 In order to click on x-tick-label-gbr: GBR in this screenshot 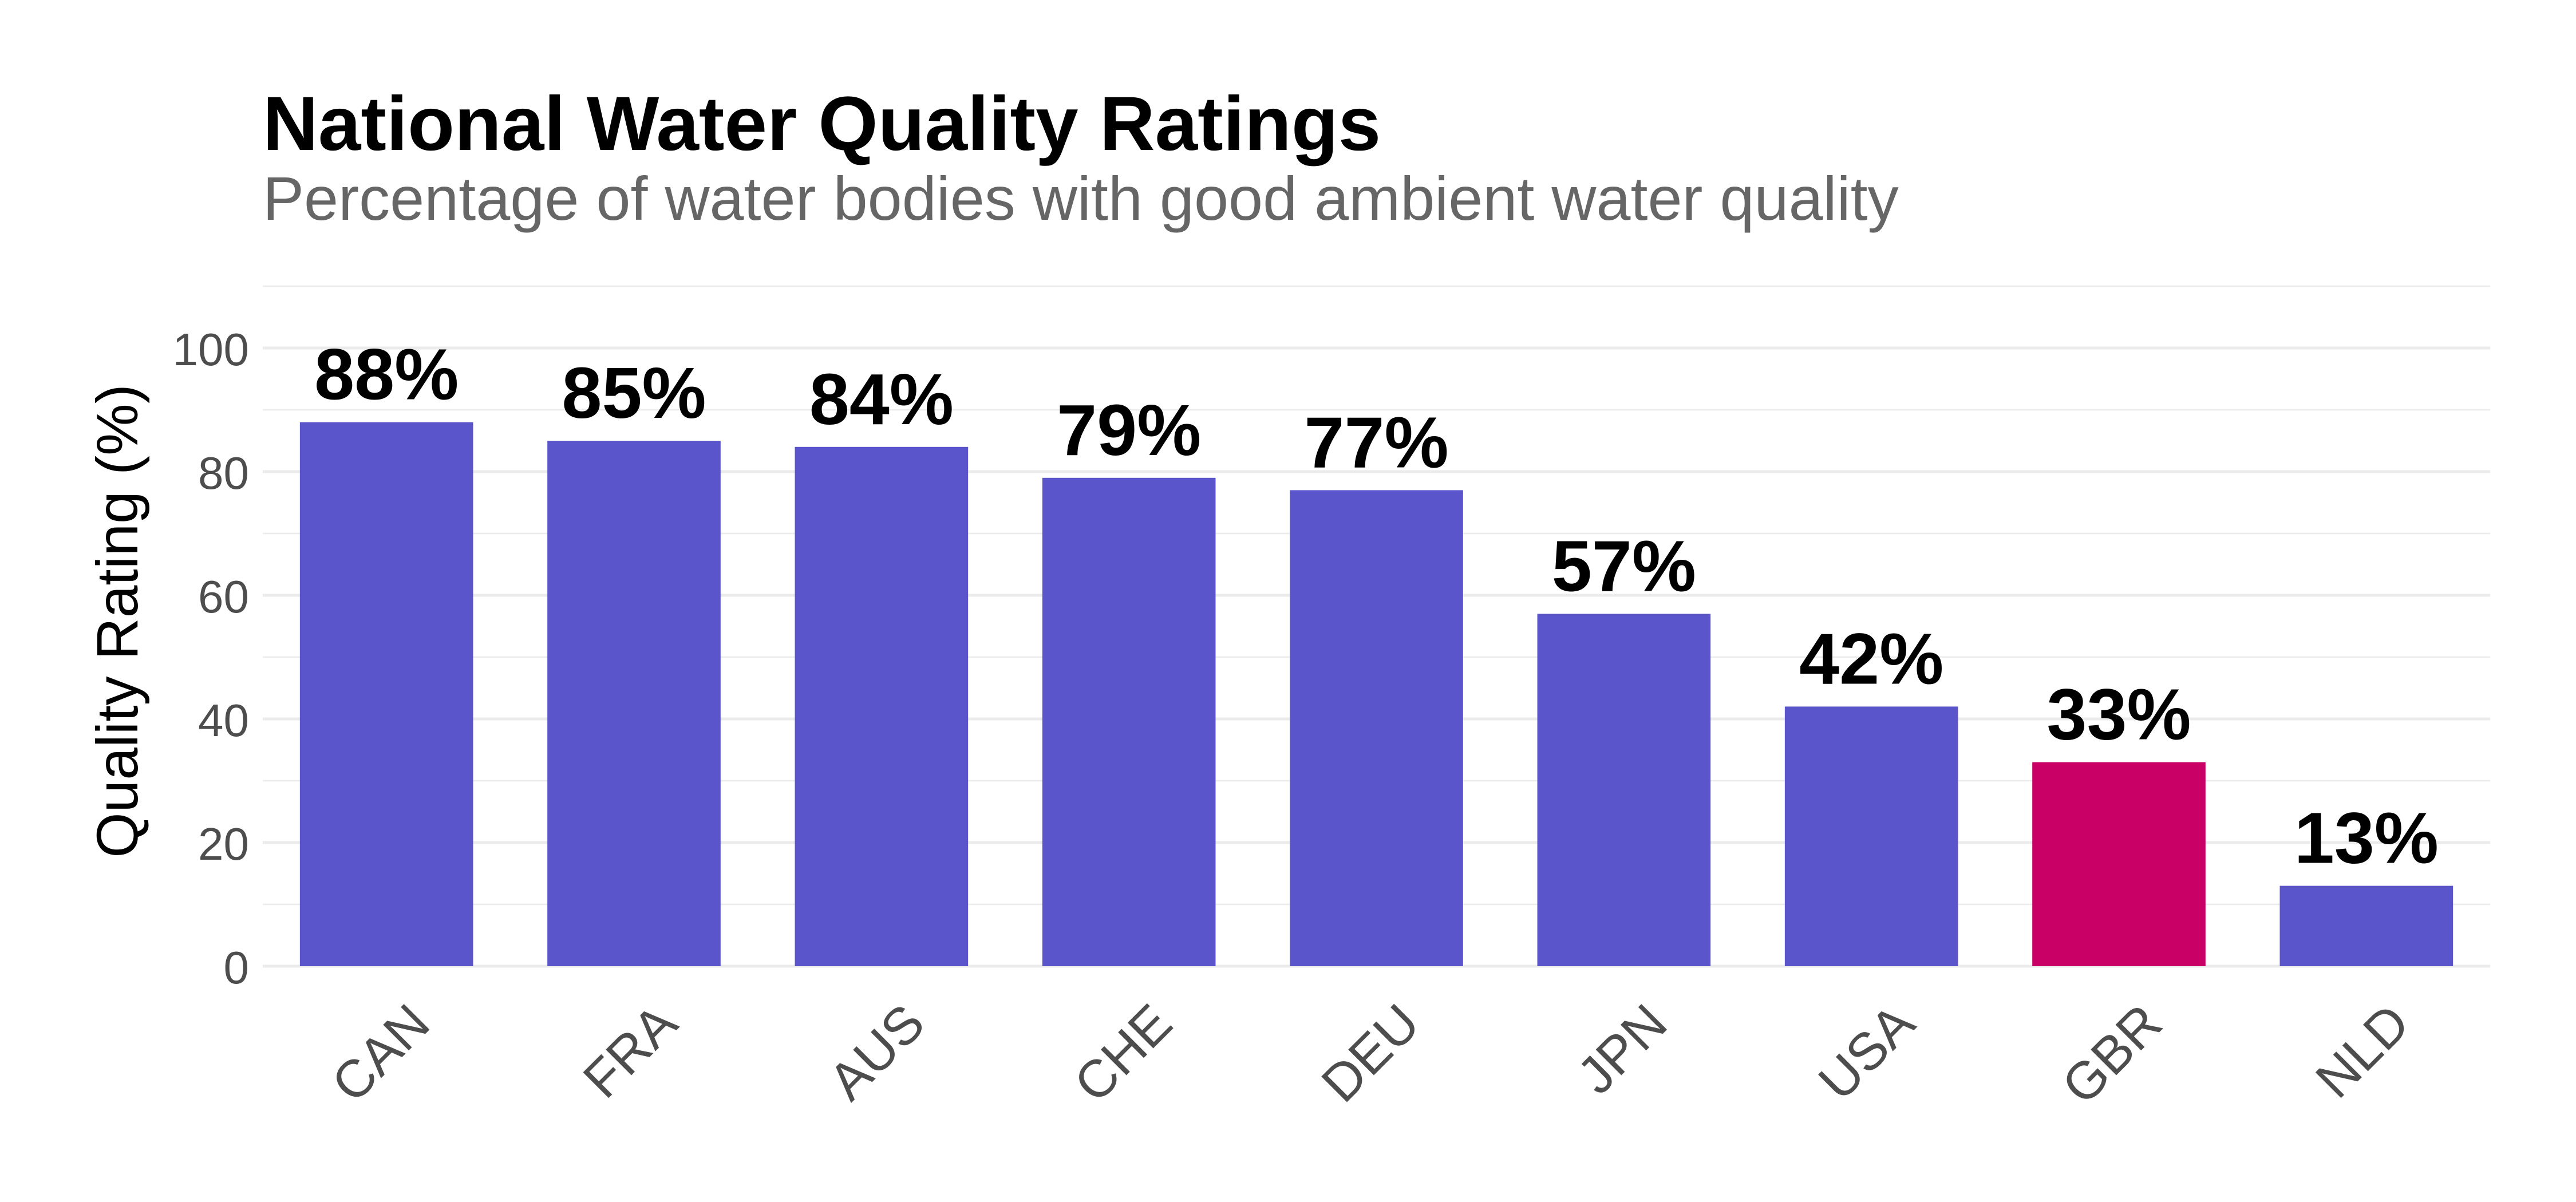, I will do `click(2112, 1055)`.